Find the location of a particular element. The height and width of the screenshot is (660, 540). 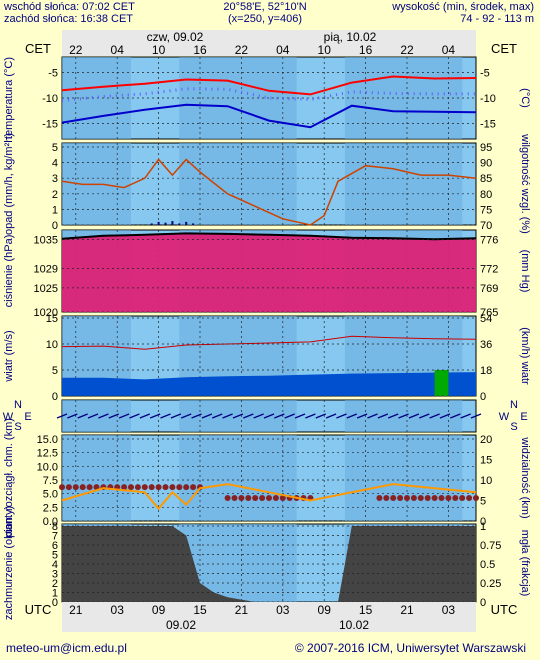

y-axis-label: (°C) is located at coordinates (525, 98).